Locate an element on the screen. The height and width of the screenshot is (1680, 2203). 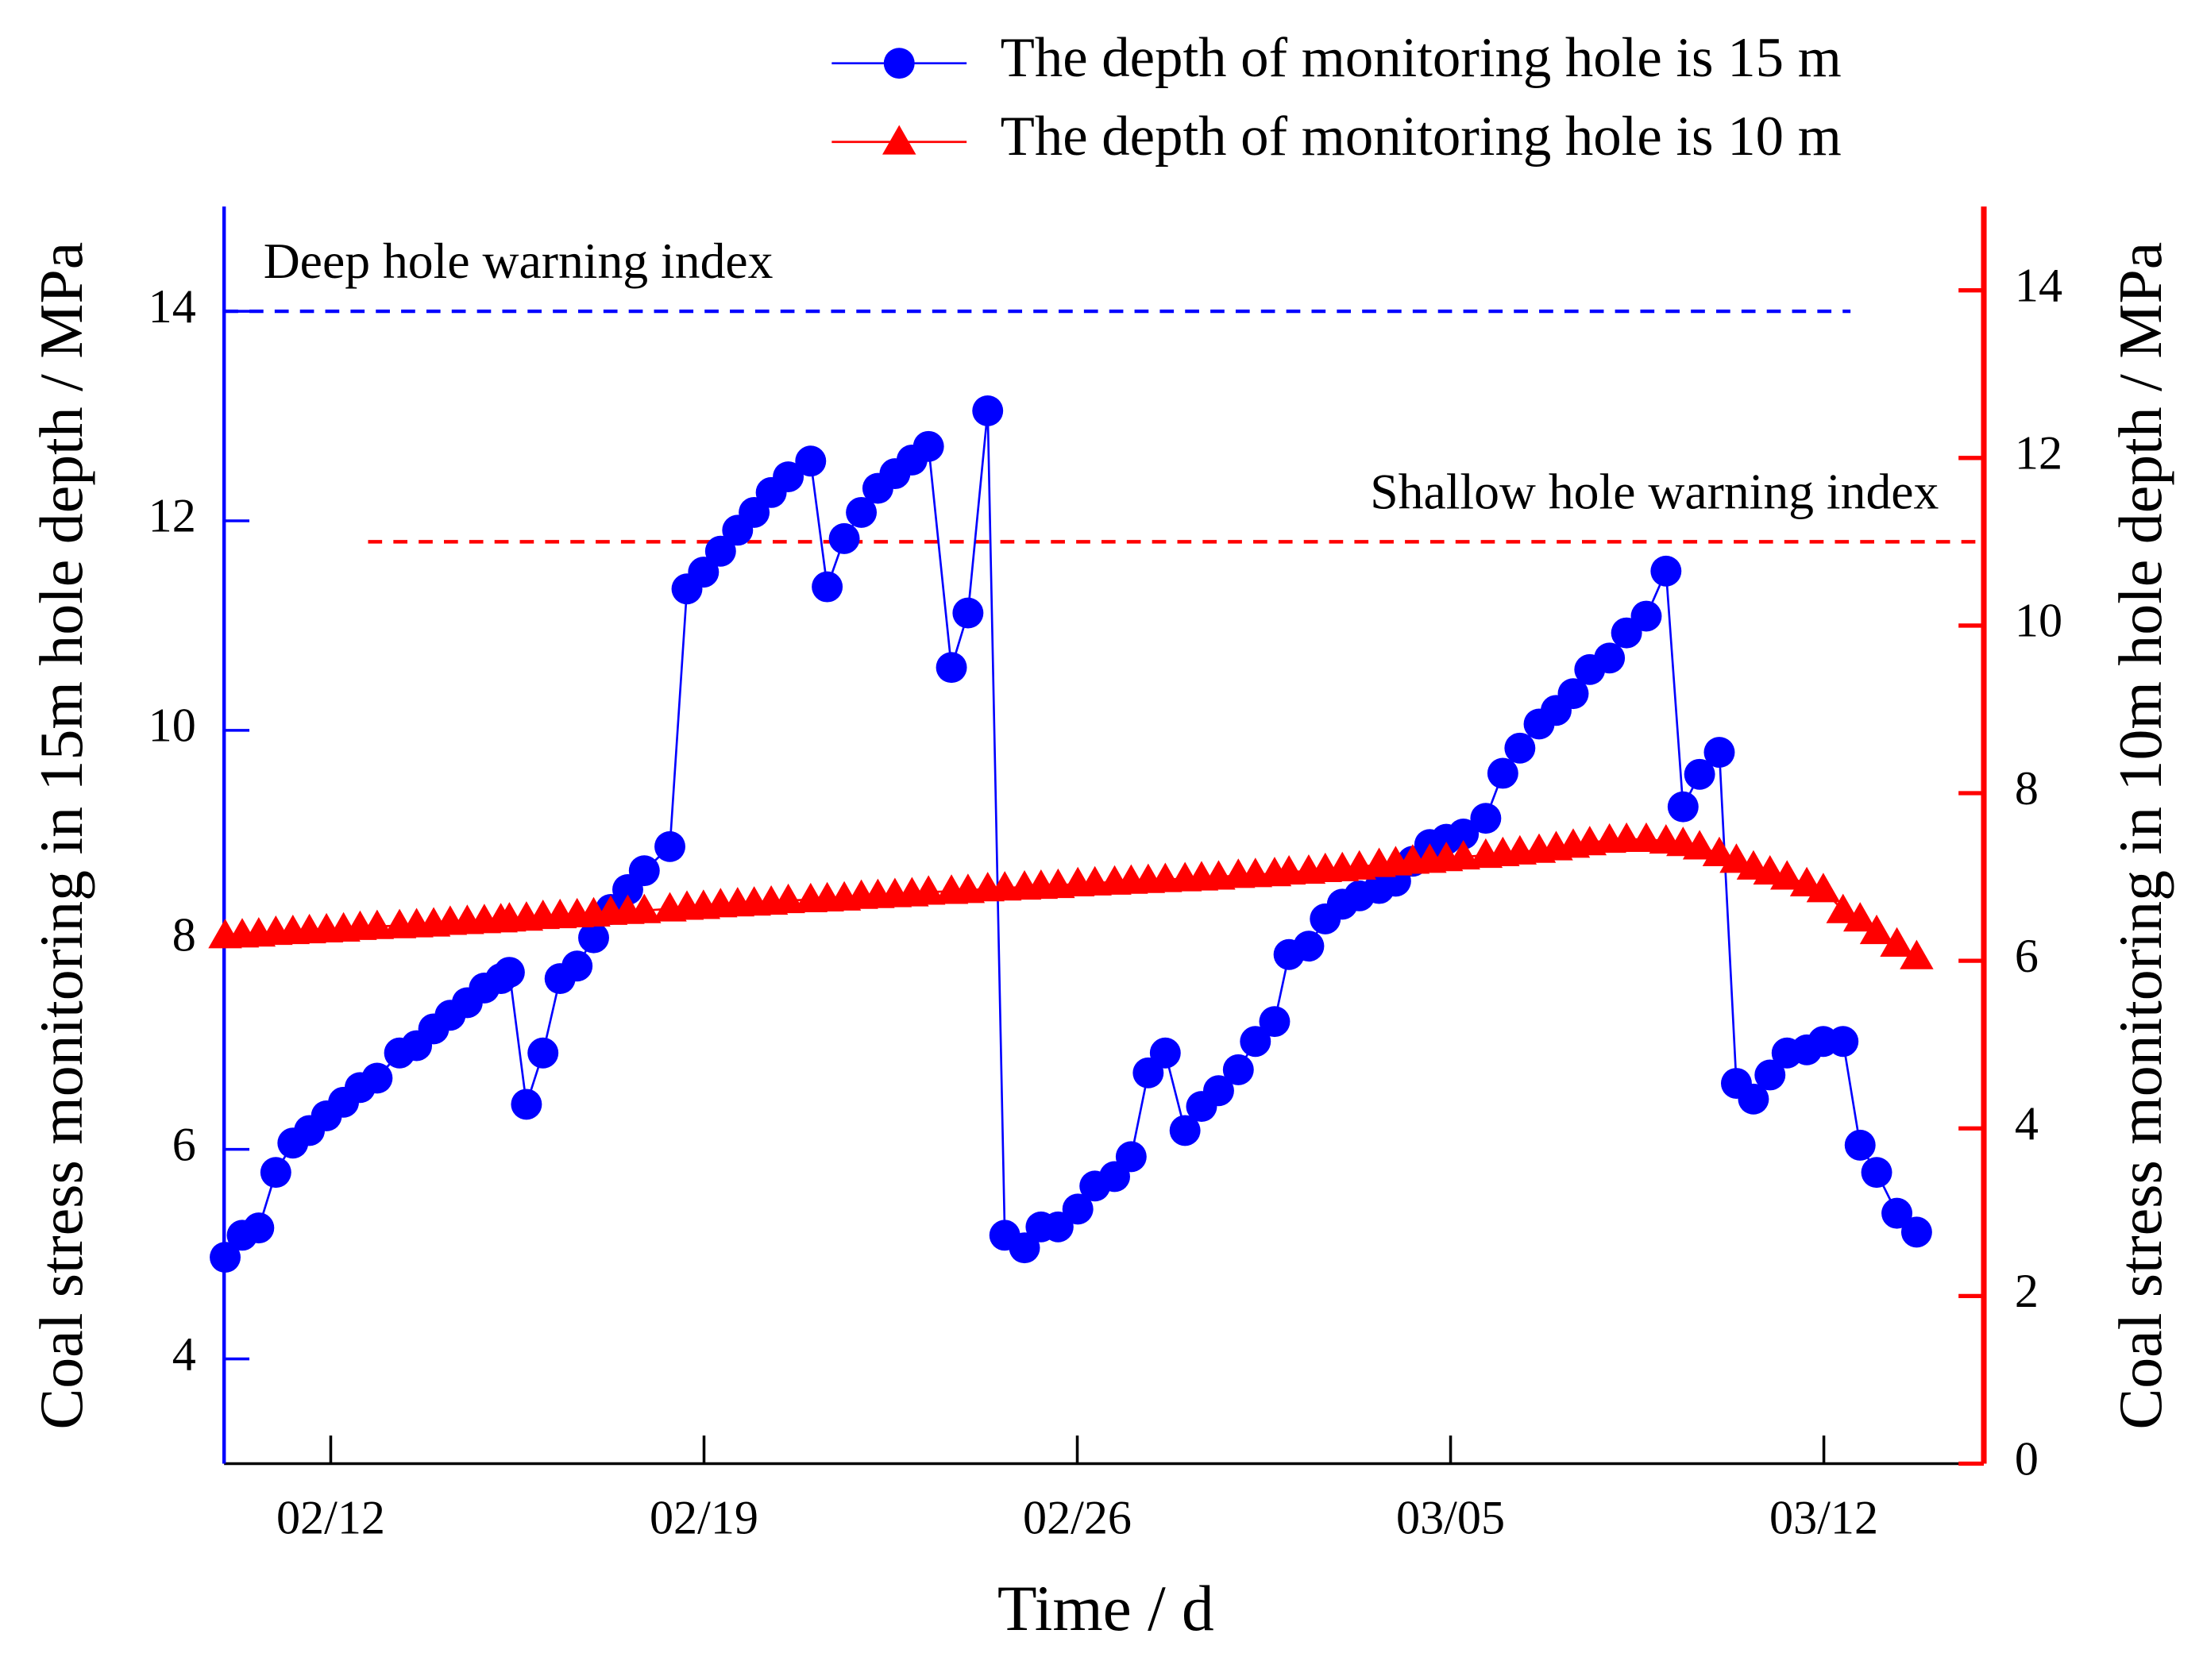
y2-tick-label: 14 is located at coordinates (2038, 285).